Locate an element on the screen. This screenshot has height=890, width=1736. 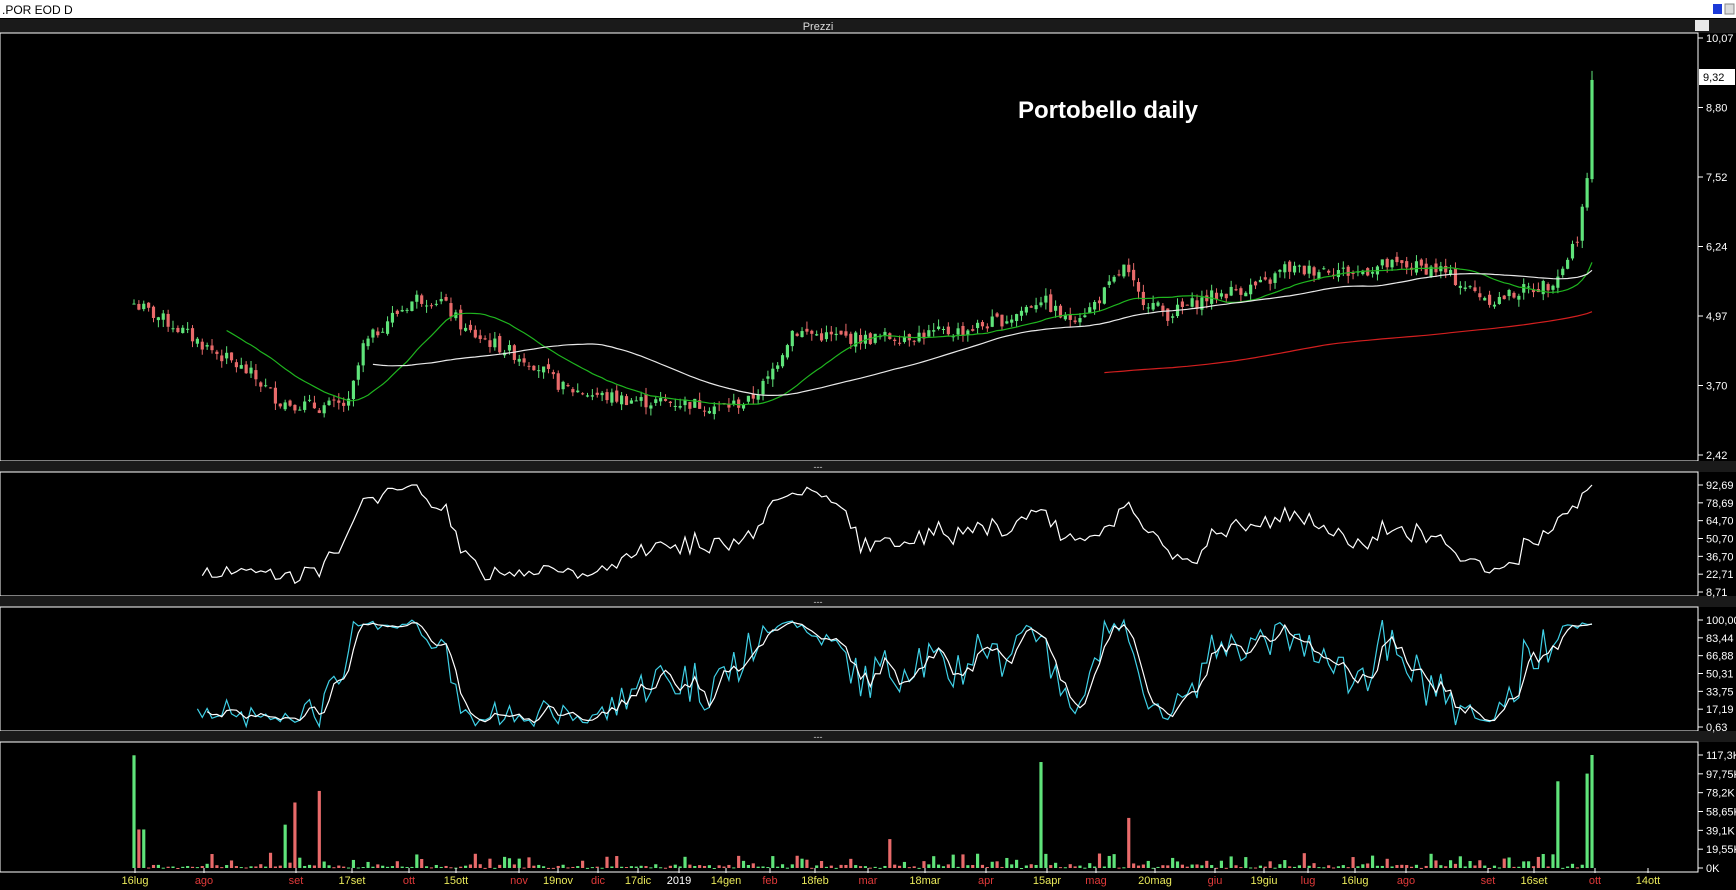
y-tick-label: 22,71 is located at coordinates (1720, 575).